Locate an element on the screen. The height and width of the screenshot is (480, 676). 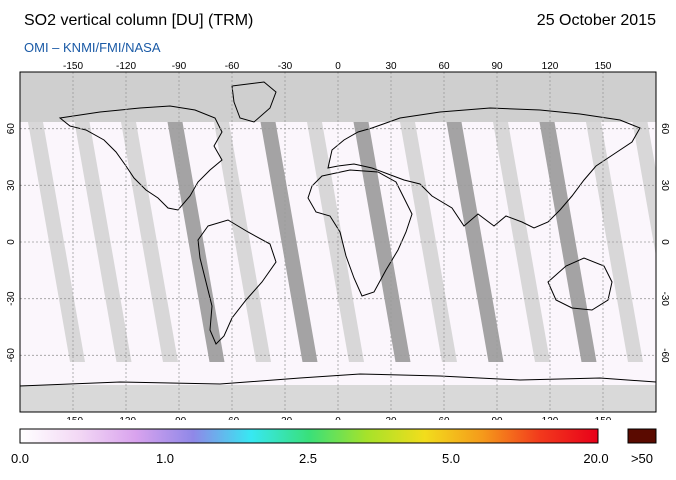
right-lat-labels: 60 30 0 -30 -60 is located at coordinates (664, 243).